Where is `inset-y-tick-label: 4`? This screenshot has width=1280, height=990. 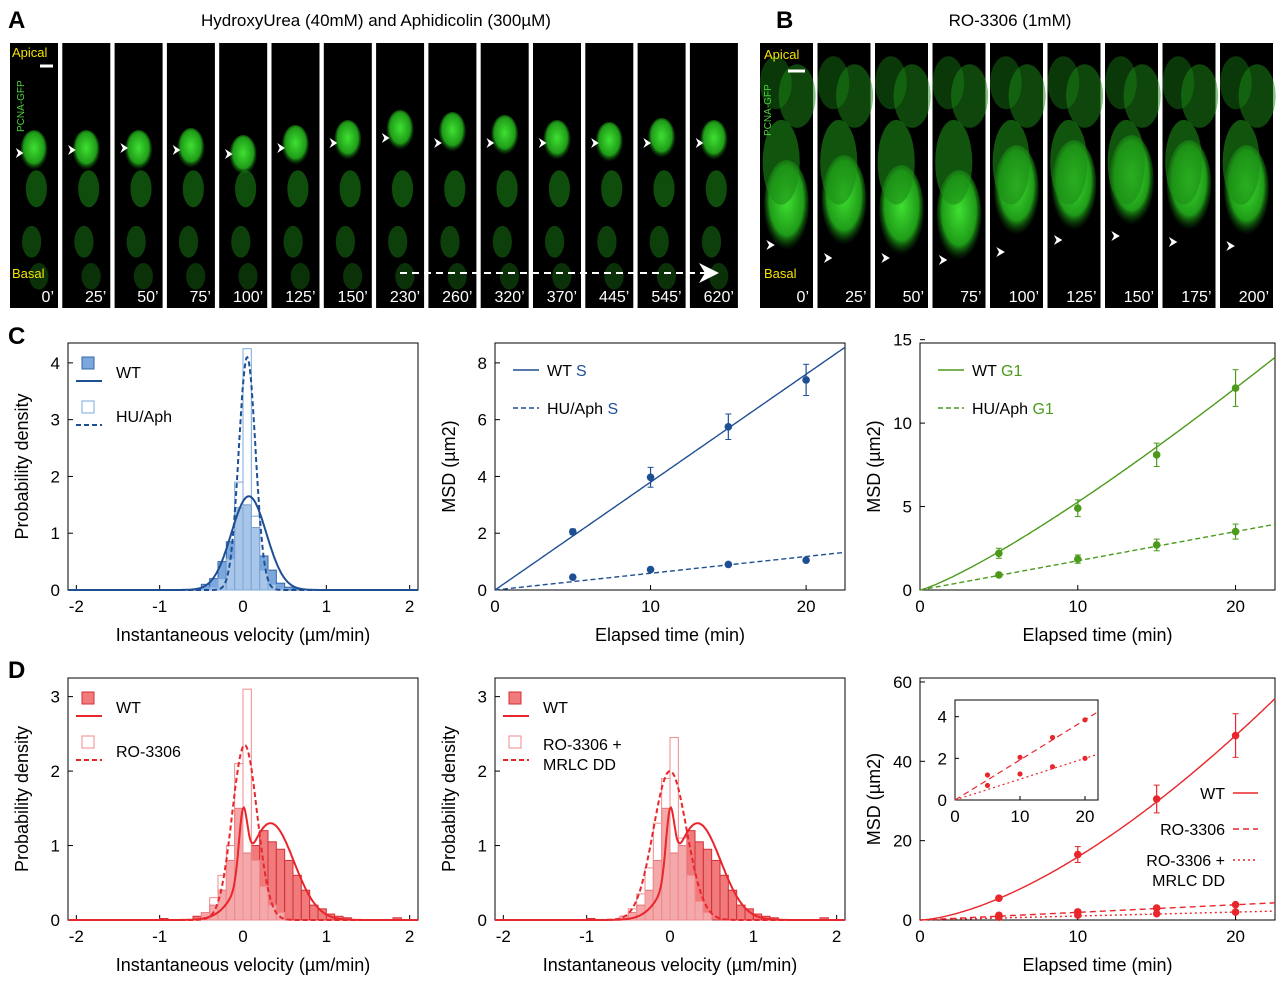 inset-y-tick-label: 4 is located at coordinates (942, 717).